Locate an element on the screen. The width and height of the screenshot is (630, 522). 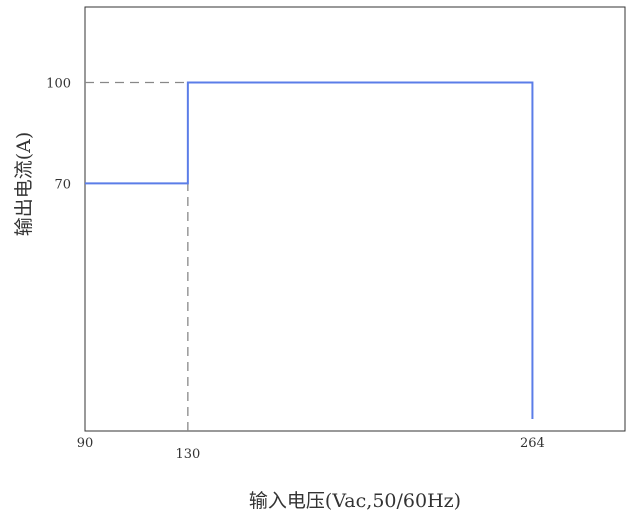
y-tick-label-70: 70 is located at coordinates (62, 184).